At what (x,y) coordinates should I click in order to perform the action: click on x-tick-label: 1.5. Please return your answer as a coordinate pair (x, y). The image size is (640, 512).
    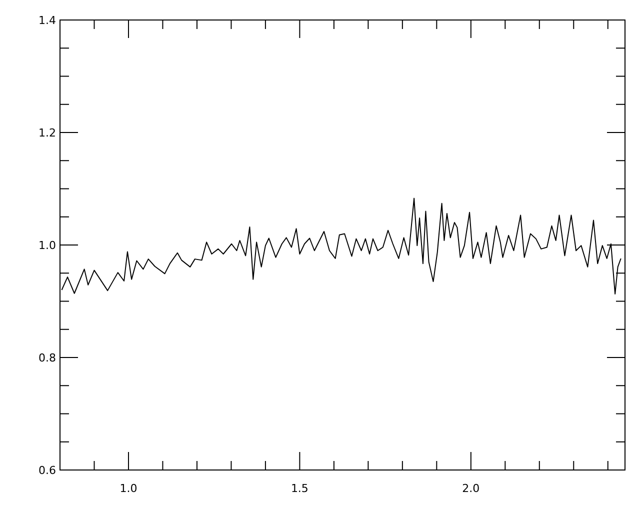
    Looking at the image, I should click on (299, 488).